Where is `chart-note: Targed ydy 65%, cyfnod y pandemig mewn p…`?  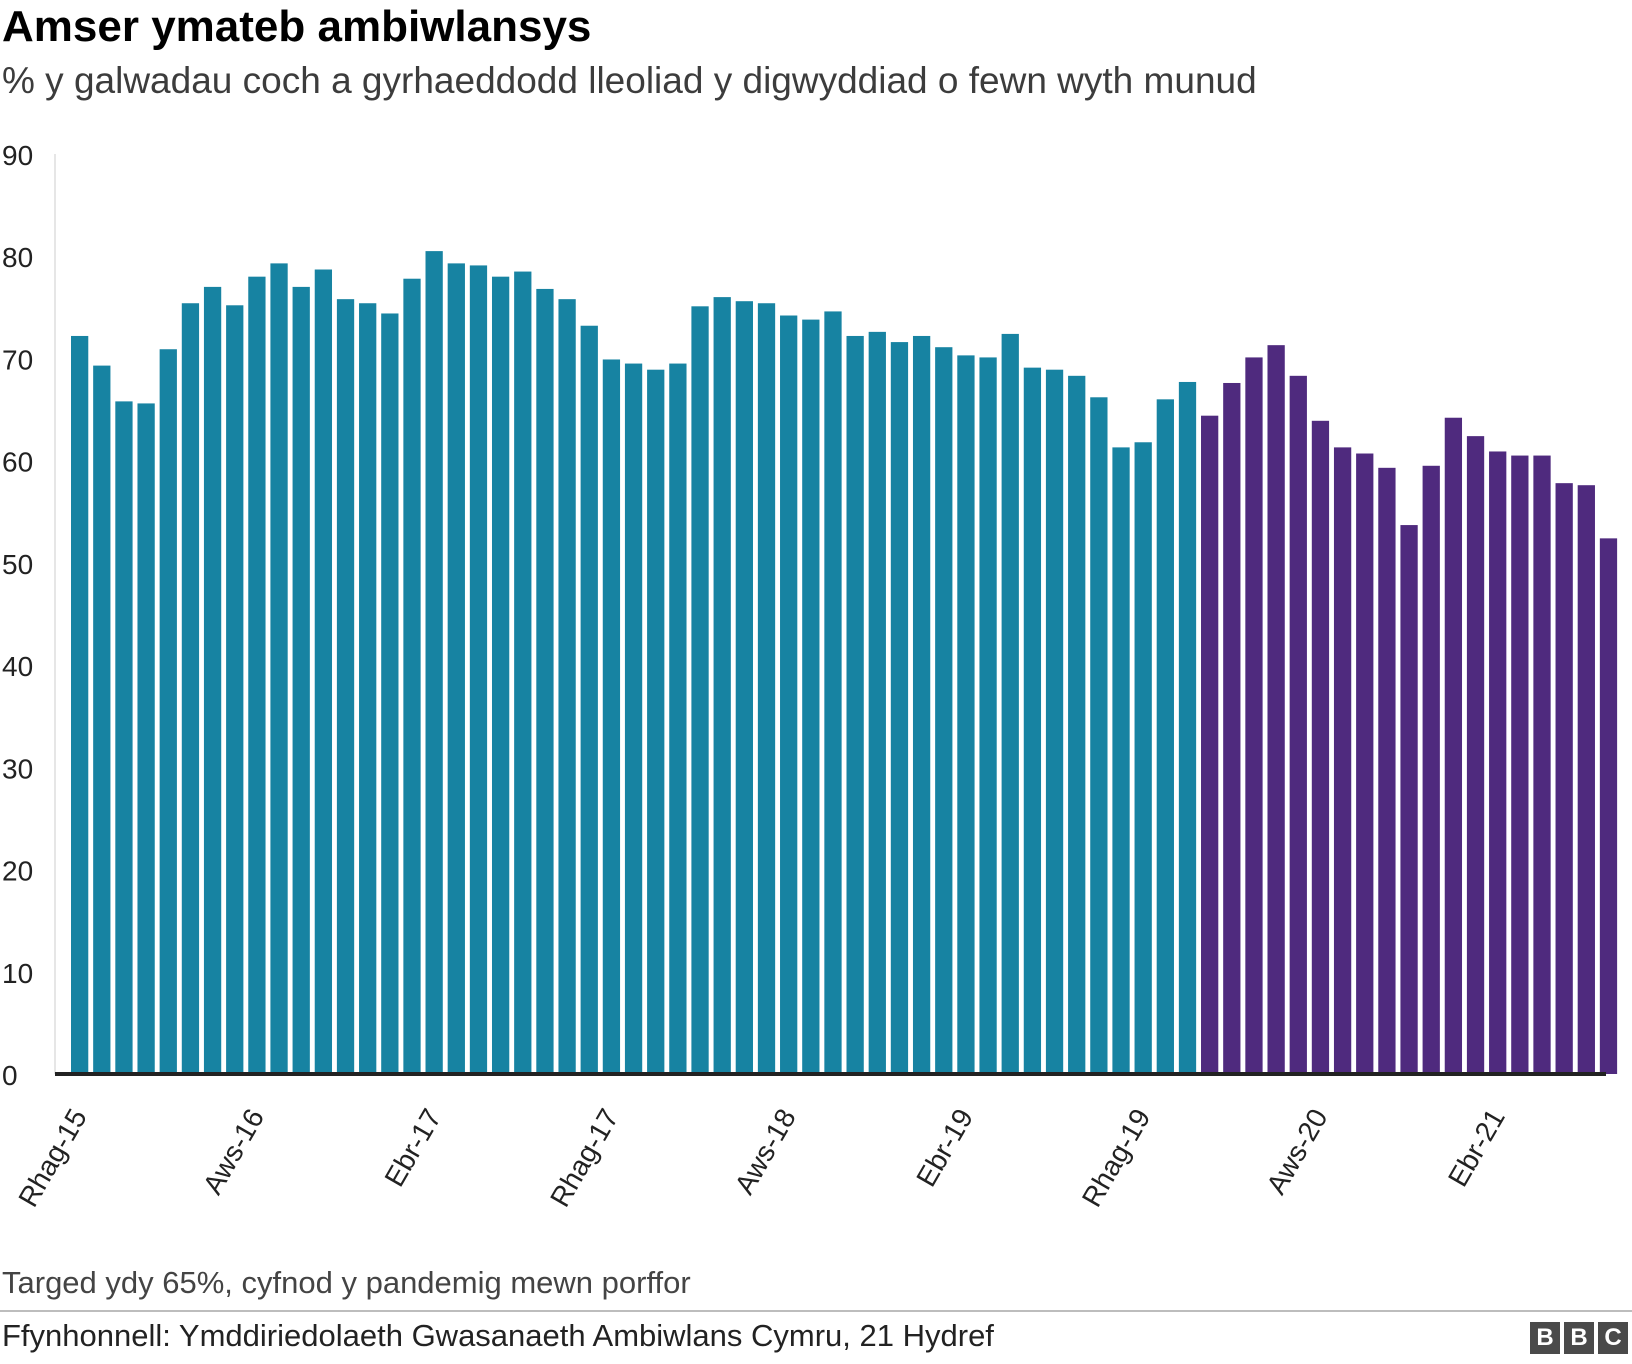
chart-note: Targed ydy 65%, cyfnod y pandemig mewn p… is located at coordinates (346, 1282).